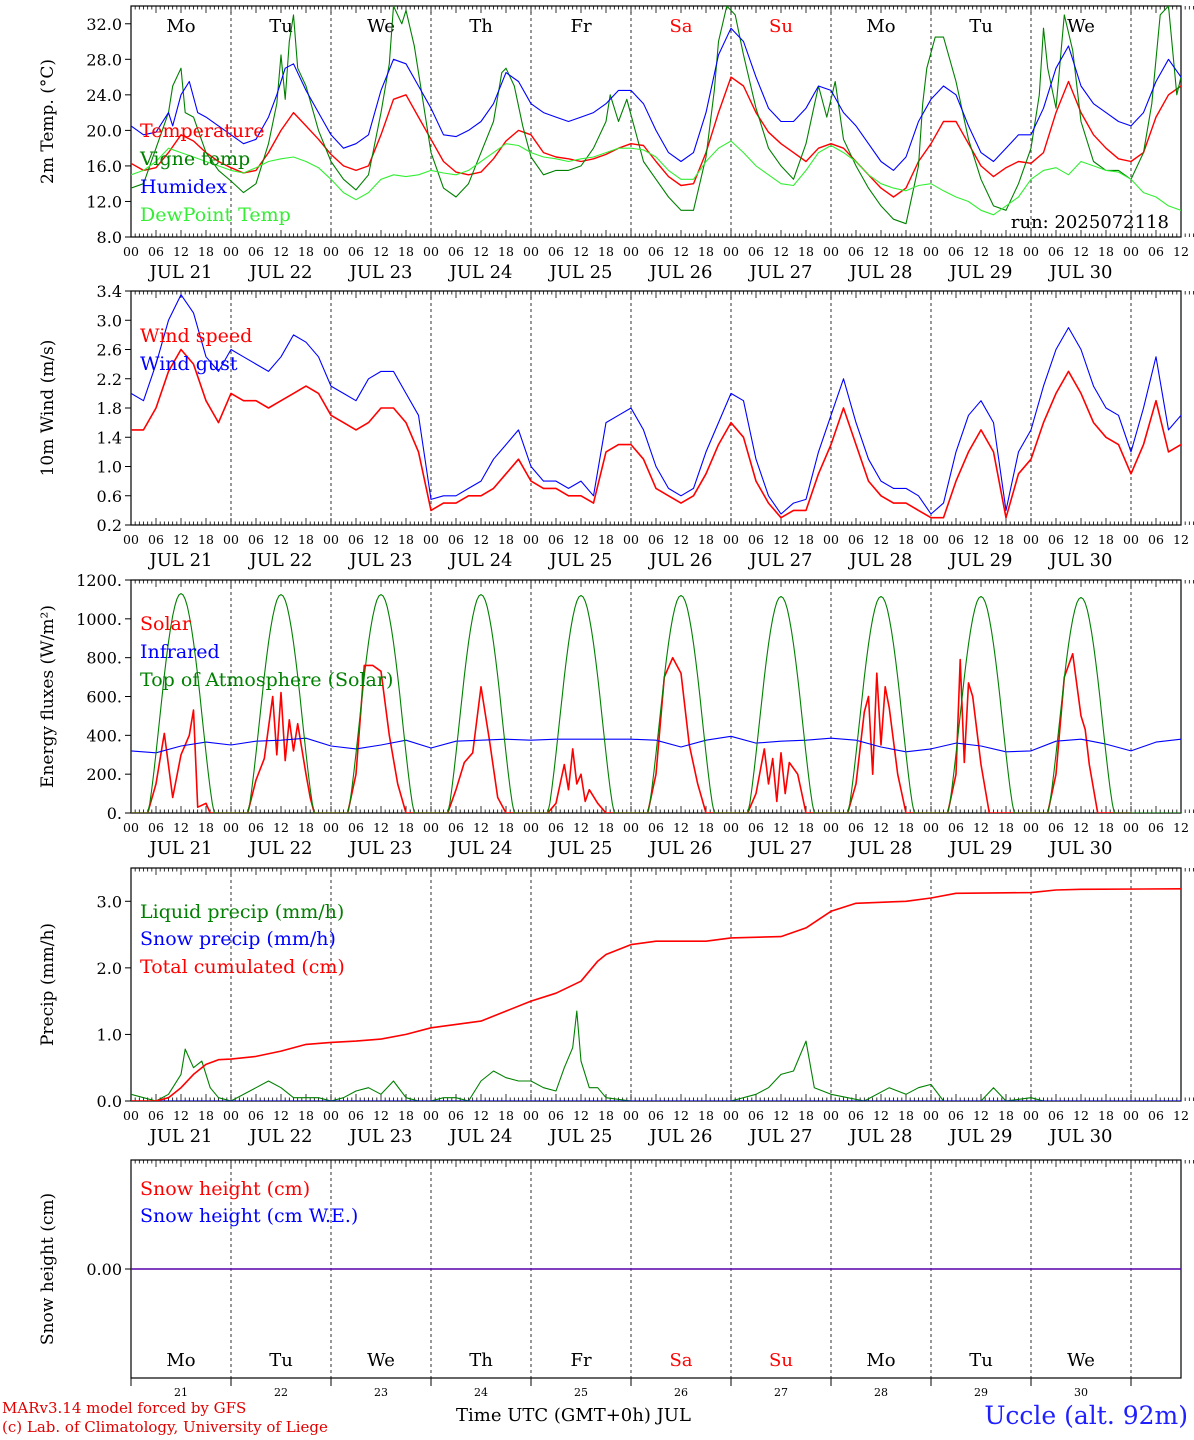  What do you see at coordinates (656, 178) in the screenshot?
I see `series-line-dewpoint-temp` at bounding box center [656, 178].